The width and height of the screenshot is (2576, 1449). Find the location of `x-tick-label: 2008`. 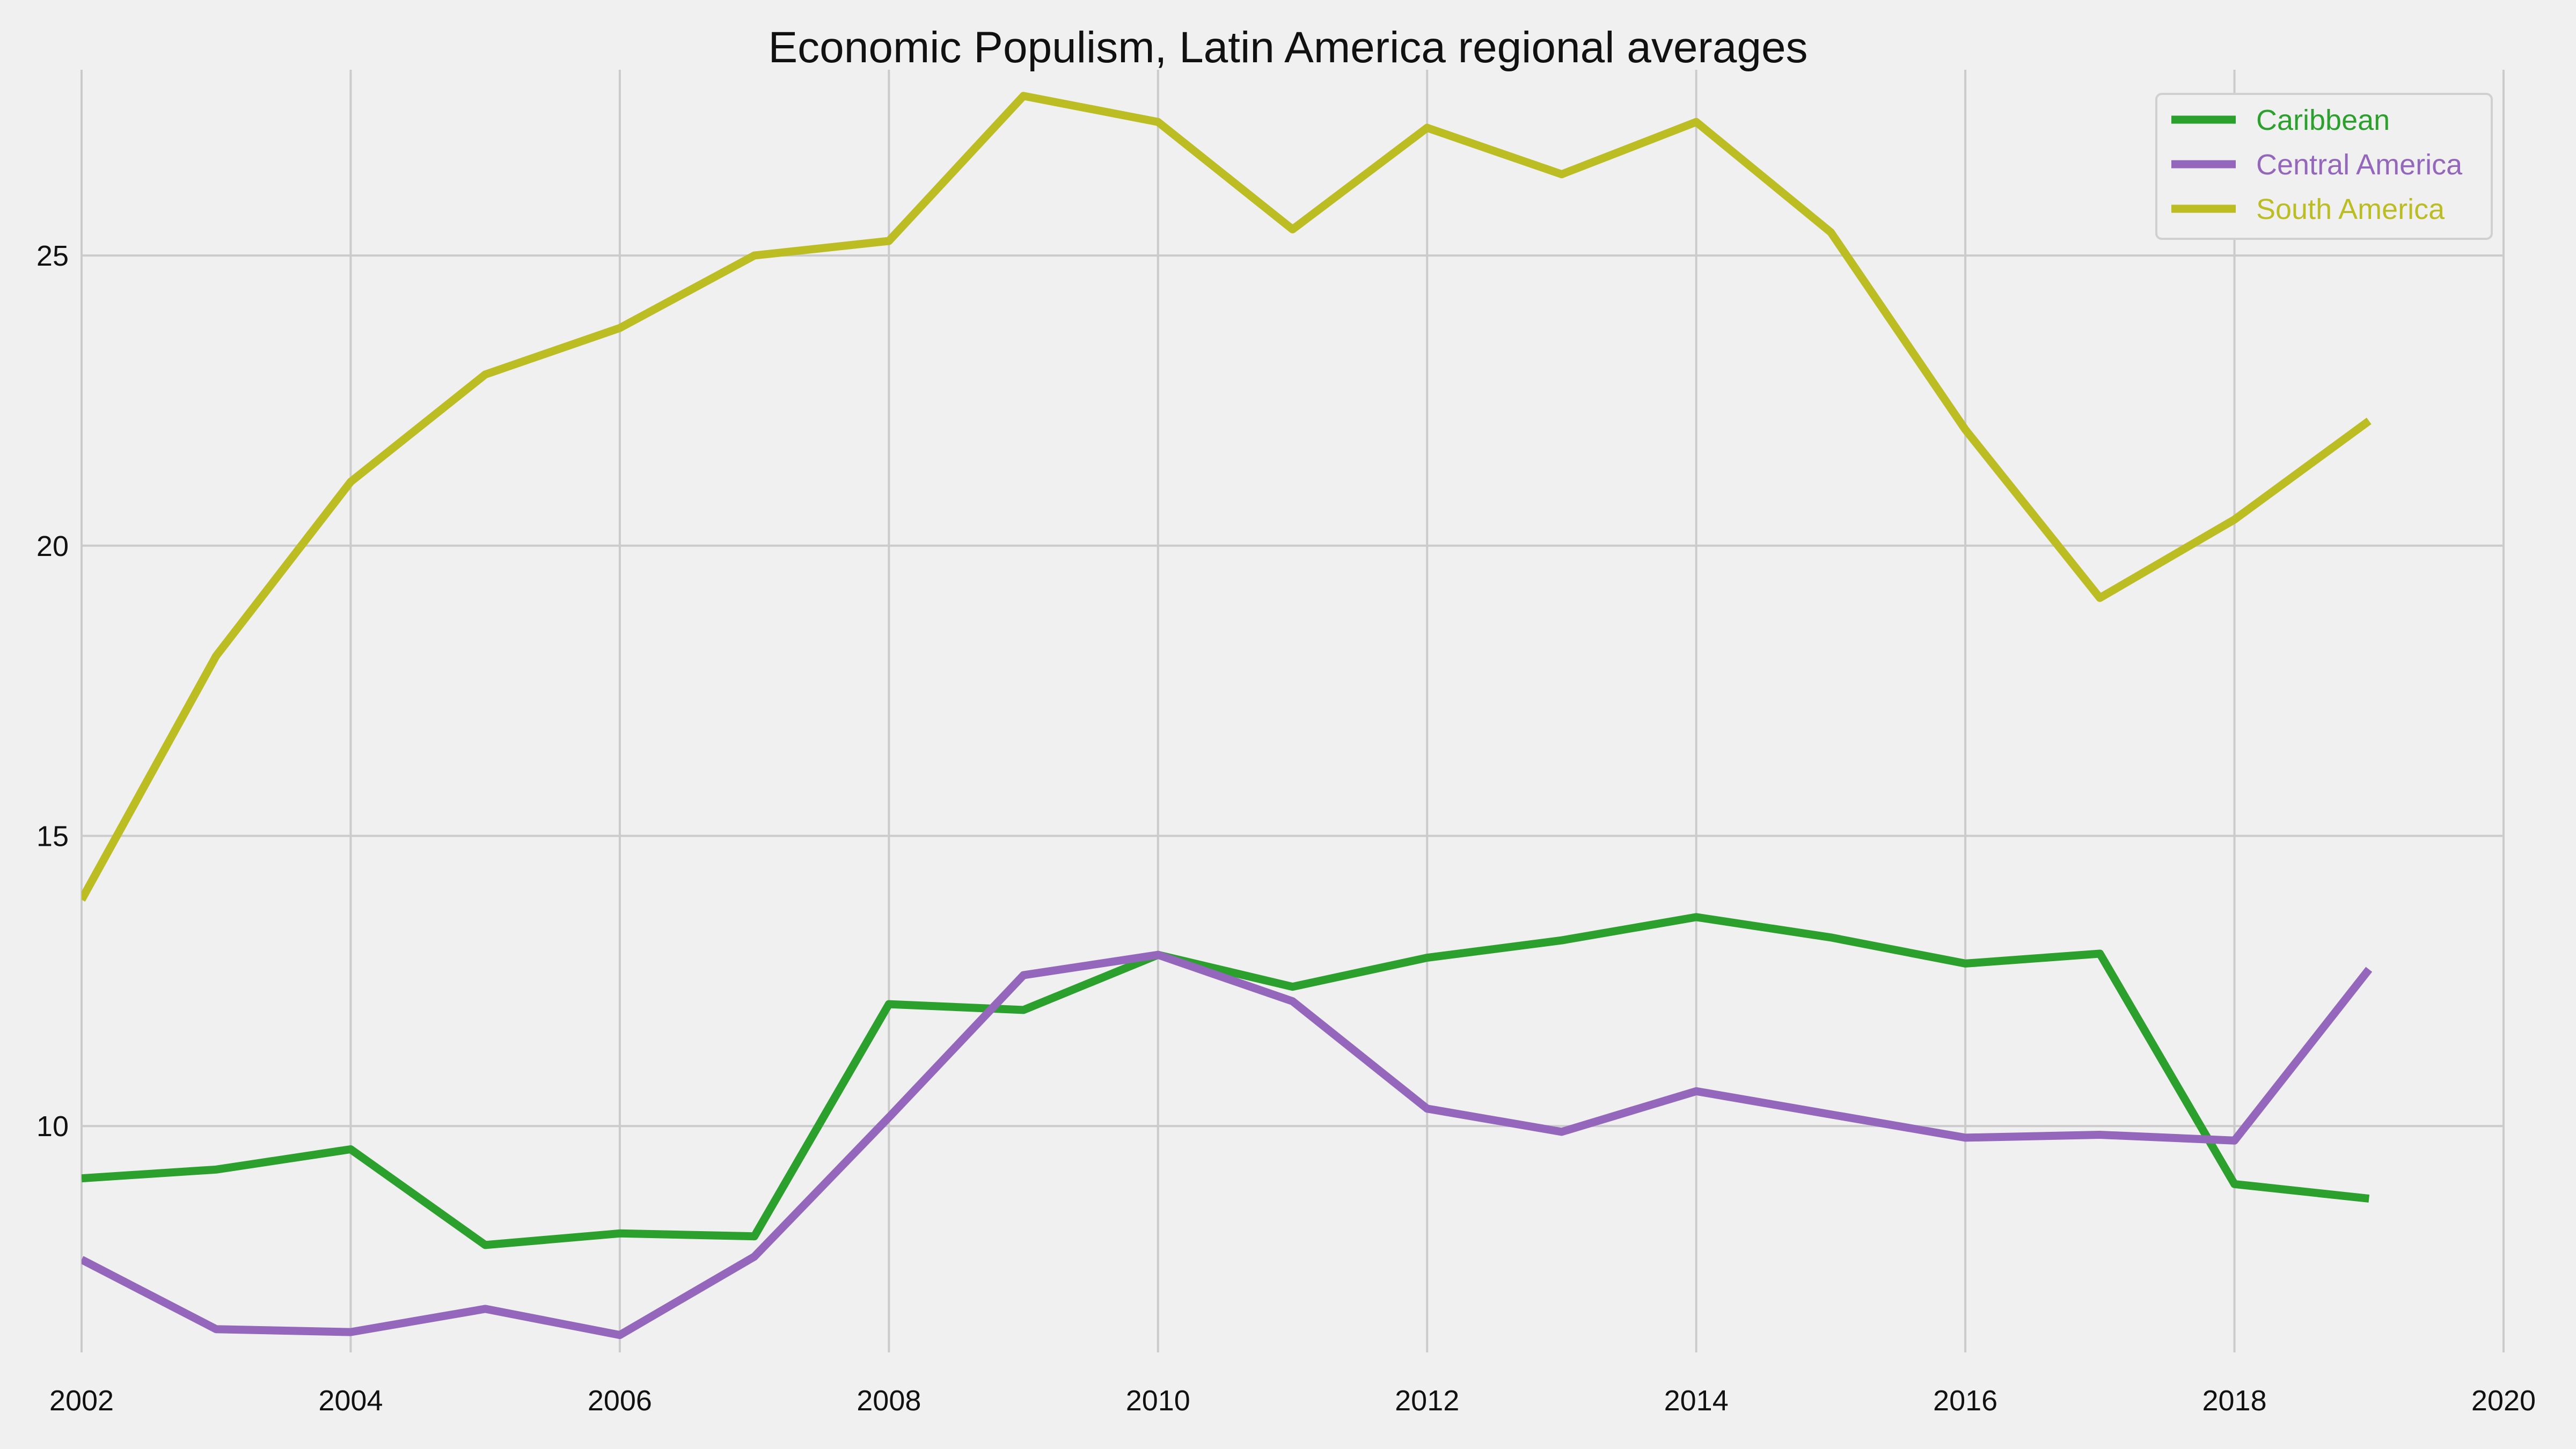

x-tick-label: 2008 is located at coordinates (889, 1401).